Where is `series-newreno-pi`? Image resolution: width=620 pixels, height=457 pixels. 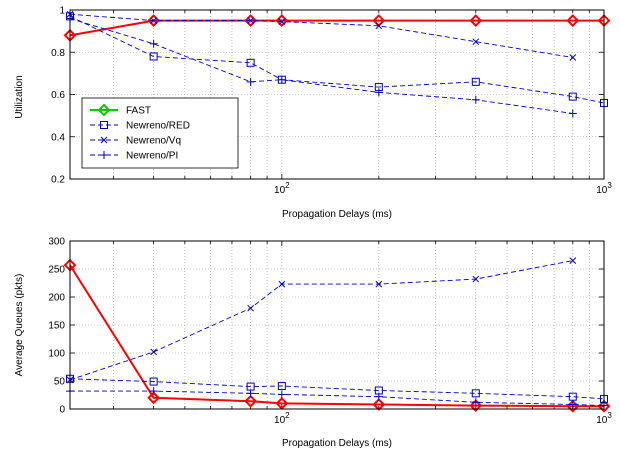
series-newreno-pi is located at coordinates (337, 398).